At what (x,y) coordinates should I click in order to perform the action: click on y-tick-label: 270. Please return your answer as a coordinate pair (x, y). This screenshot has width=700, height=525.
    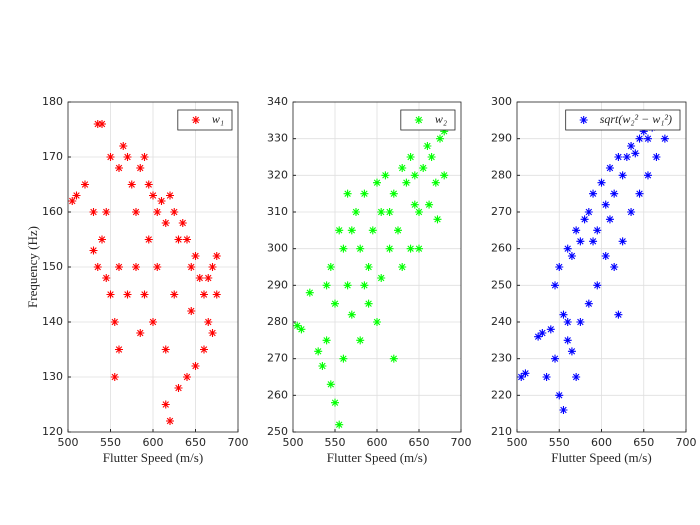
    Looking at the image, I should click on (501, 211).